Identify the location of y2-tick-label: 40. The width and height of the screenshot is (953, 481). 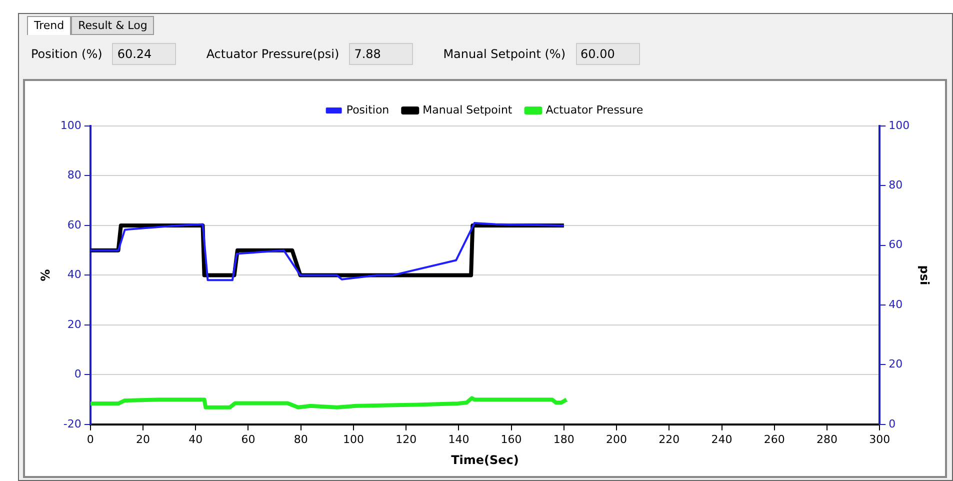
(895, 304).